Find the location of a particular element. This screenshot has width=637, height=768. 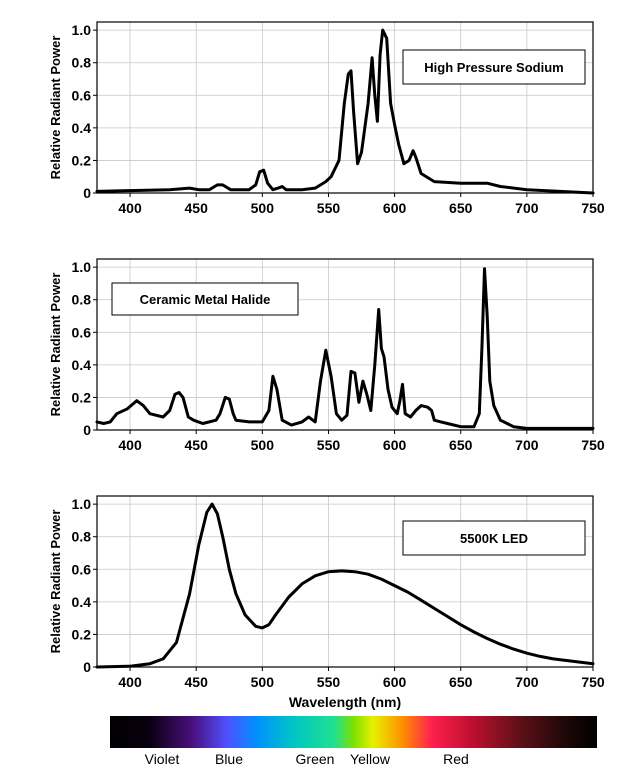

legend-label: Ceramic Metal Halide is located at coordinates (205, 299).